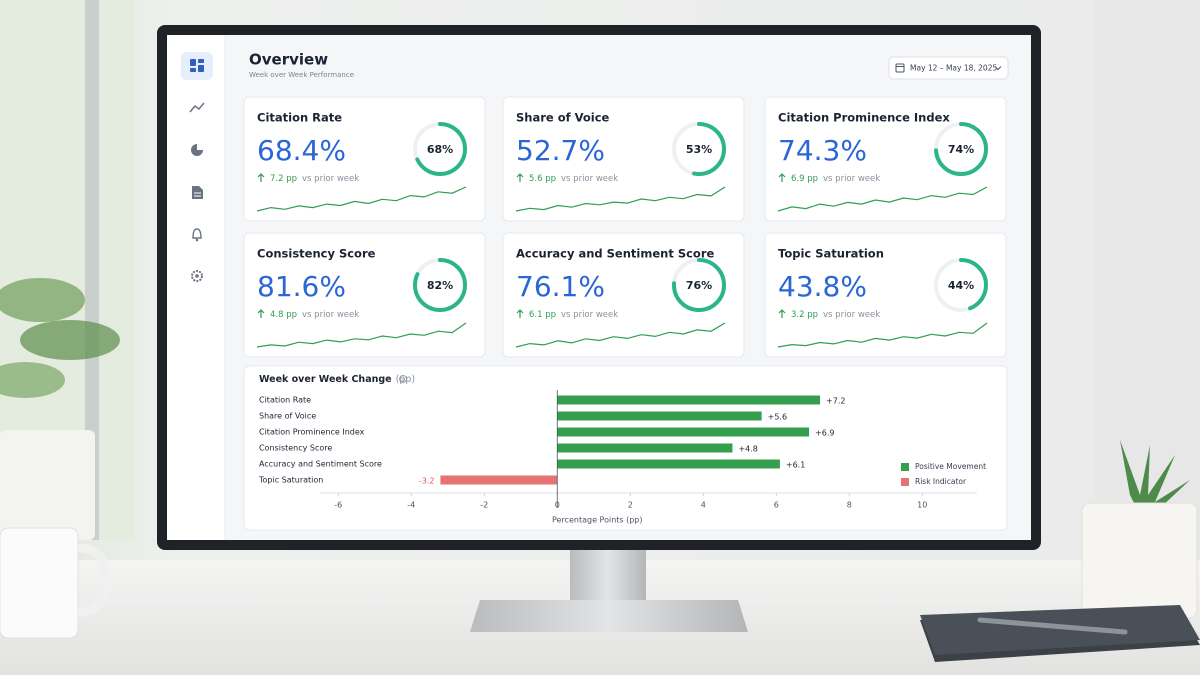  What do you see at coordinates (197, 150) in the screenshot?
I see `nav-reports` at bounding box center [197, 150].